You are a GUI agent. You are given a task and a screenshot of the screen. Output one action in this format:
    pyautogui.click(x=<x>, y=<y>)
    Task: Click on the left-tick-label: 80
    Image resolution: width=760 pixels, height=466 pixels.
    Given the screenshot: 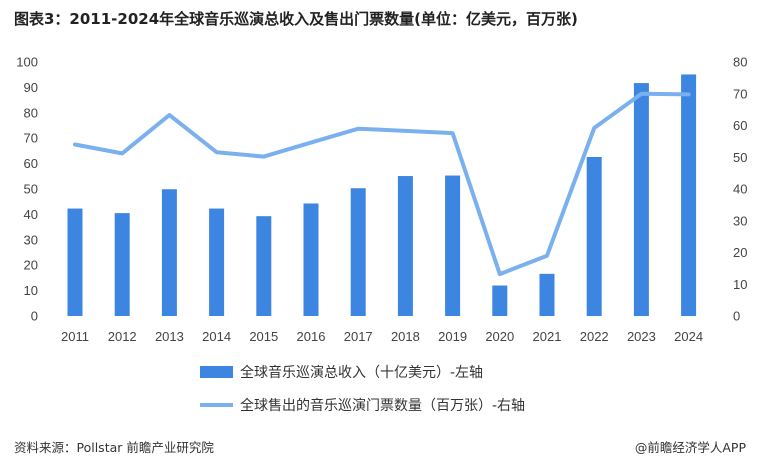 What is the action you would take?
    pyautogui.click(x=31, y=112)
    